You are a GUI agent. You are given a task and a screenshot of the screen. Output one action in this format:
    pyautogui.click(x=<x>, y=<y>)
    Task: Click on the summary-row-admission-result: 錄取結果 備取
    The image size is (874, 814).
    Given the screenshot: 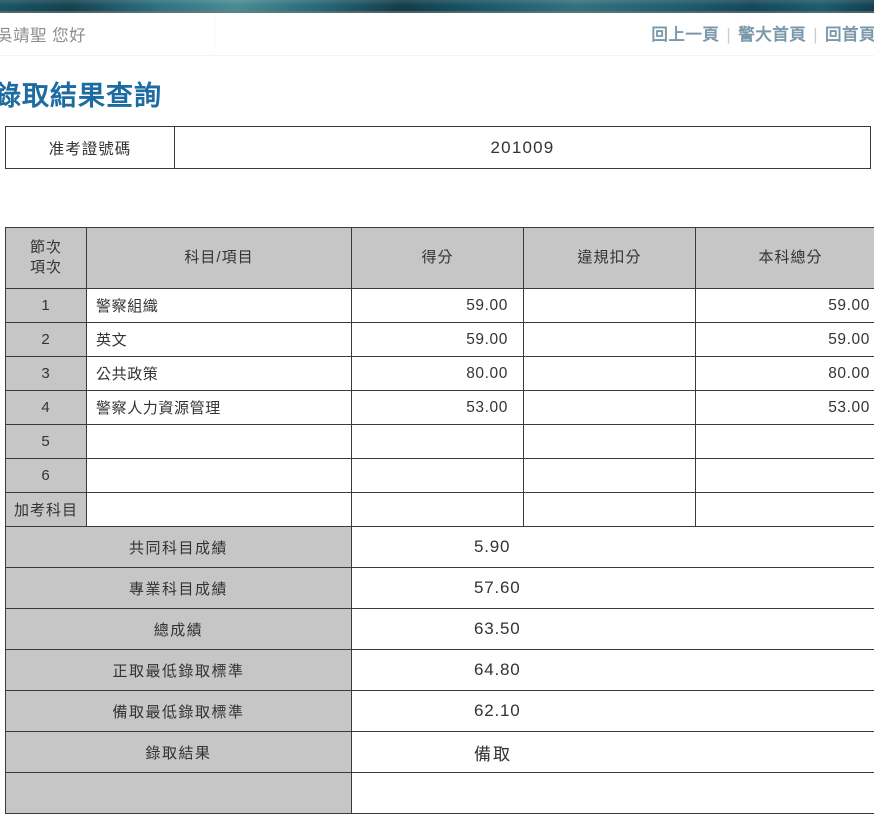 What is the action you would take?
    pyautogui.click(x=440, y=752)
    